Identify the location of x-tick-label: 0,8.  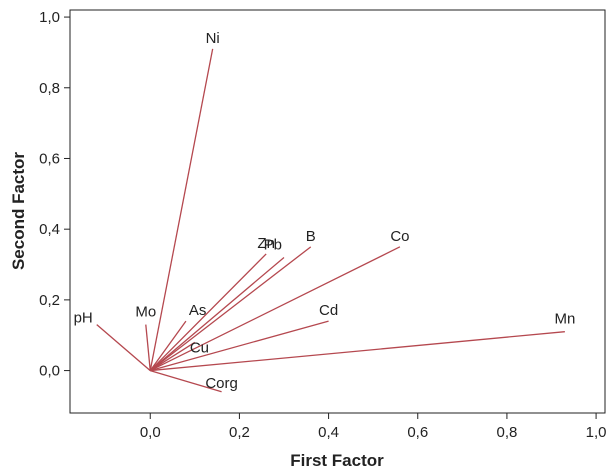
(506, 432).